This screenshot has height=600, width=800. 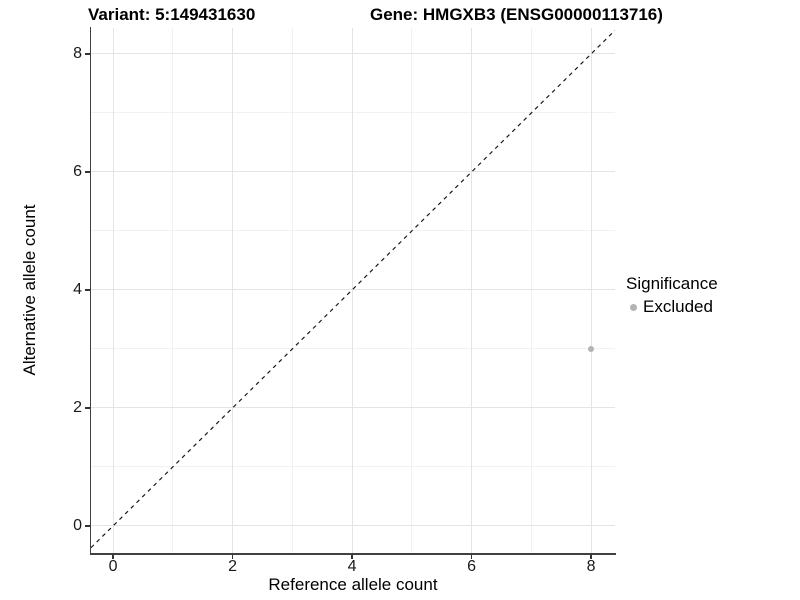 I want to click on y-axis-line, so click(x=90, y=290).